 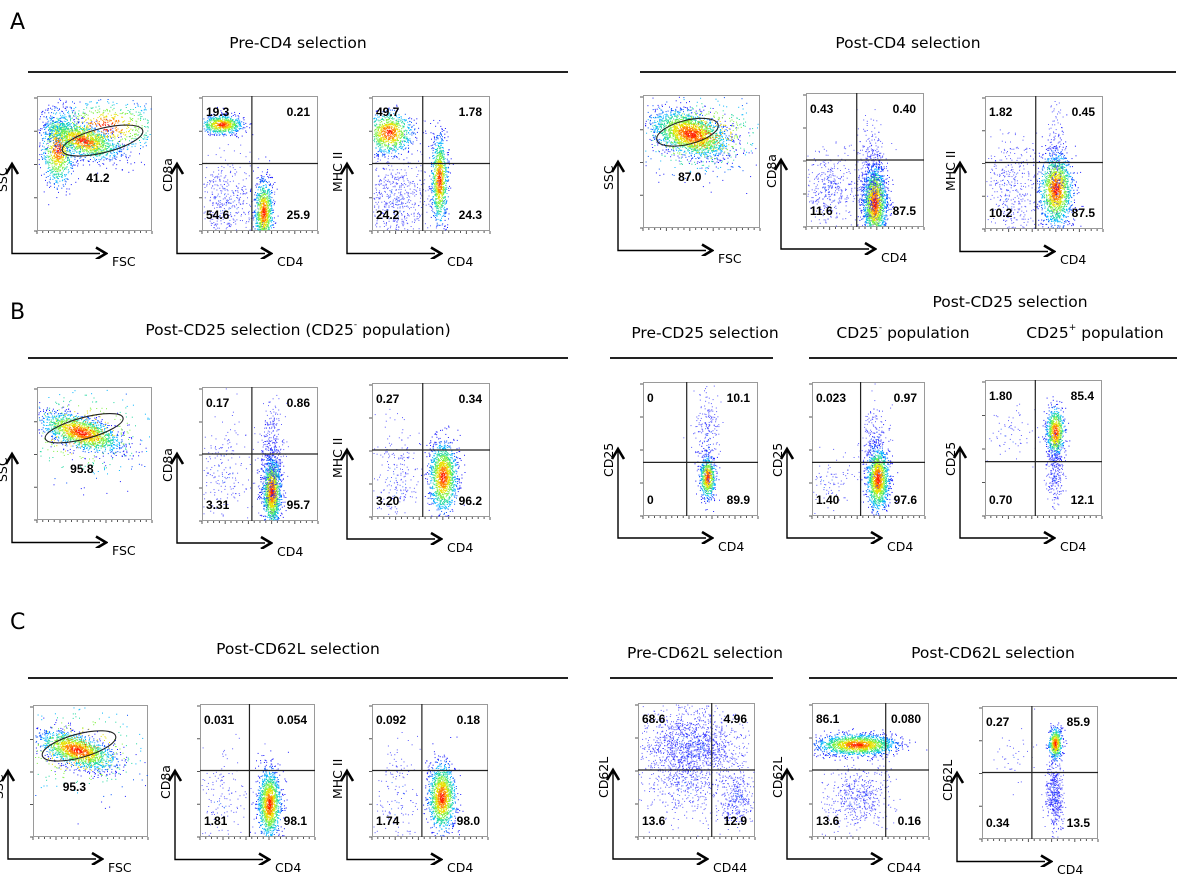 I want to click on lymphocyte-gate, so click(x=102, y=141).